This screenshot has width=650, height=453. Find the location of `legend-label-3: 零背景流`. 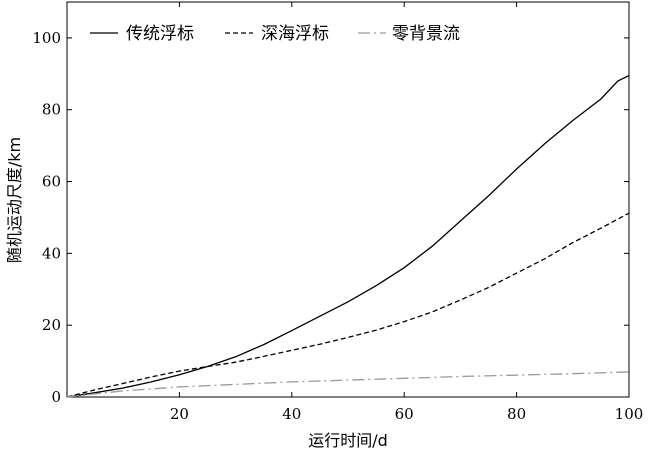

legend-label-3: 零背景流 is located at coordinates (426, 34).